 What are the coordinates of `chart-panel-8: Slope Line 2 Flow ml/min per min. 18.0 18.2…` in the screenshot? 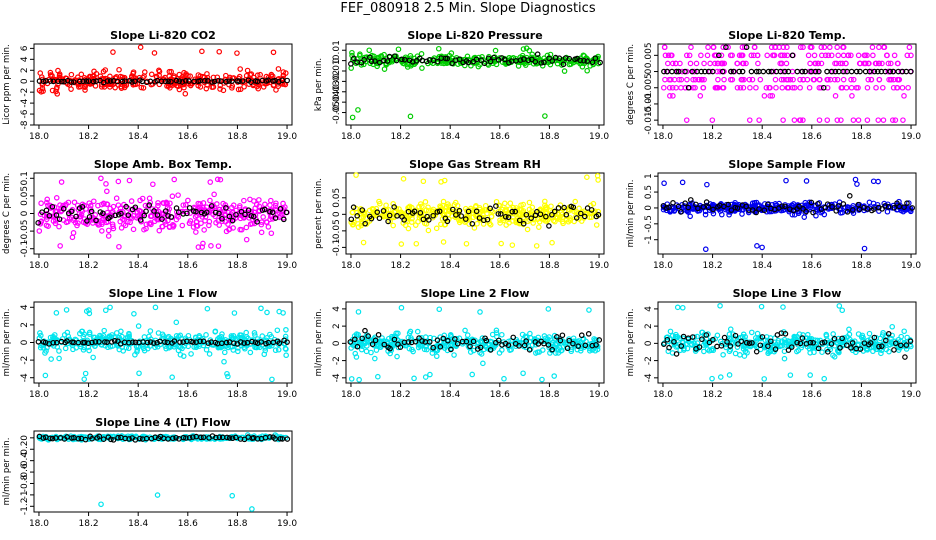 It's located at (461, 343).